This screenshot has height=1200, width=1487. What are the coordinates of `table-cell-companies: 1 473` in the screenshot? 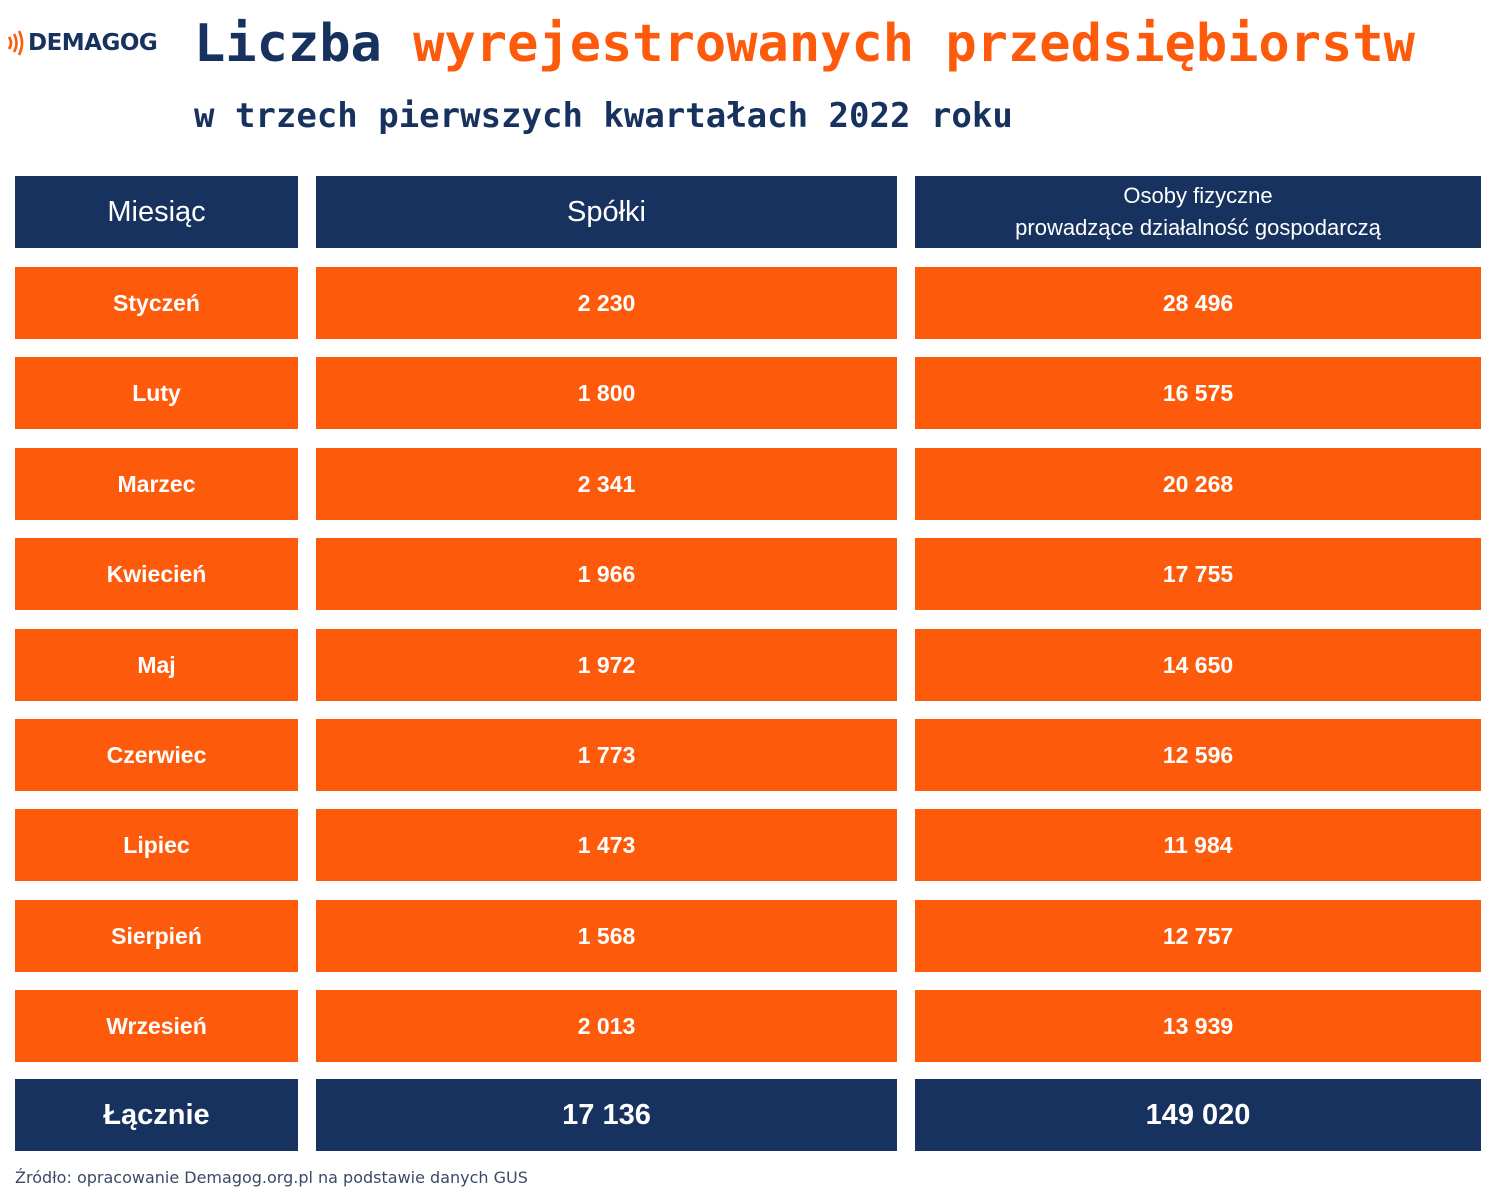 It's located at (606, 845).